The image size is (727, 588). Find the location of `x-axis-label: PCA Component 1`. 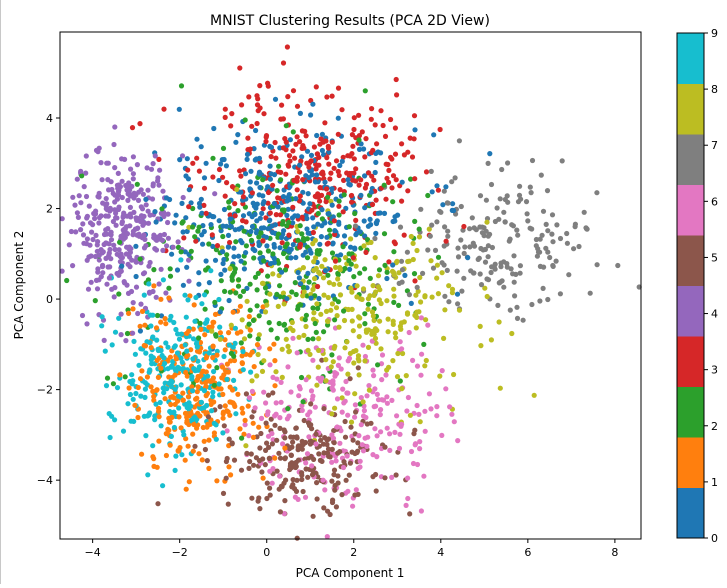

x-axis-label: PCA Component 1 is located at coordinates (350, 573).